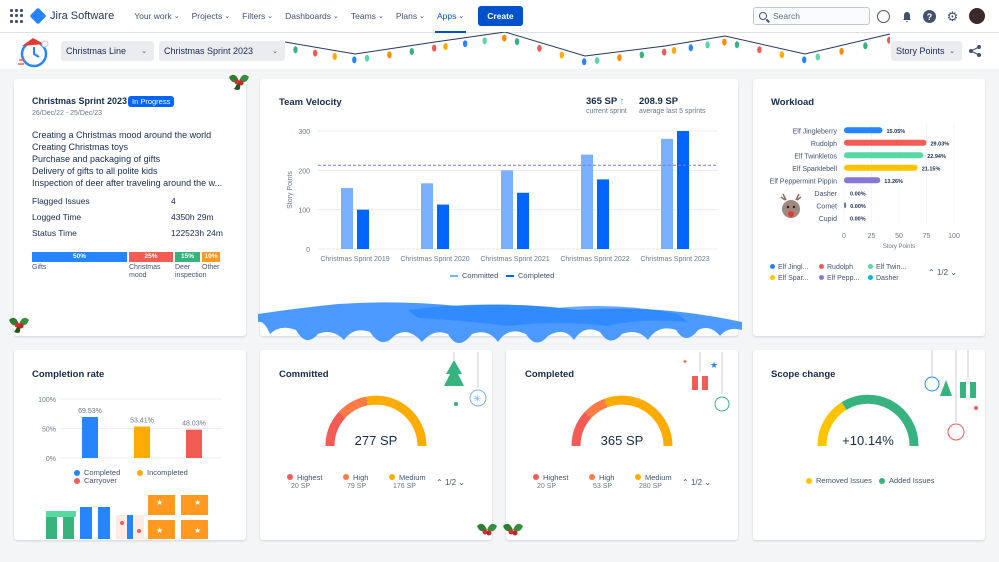  I want to click on average-sp: 208.9 SP, so click(659, 101).